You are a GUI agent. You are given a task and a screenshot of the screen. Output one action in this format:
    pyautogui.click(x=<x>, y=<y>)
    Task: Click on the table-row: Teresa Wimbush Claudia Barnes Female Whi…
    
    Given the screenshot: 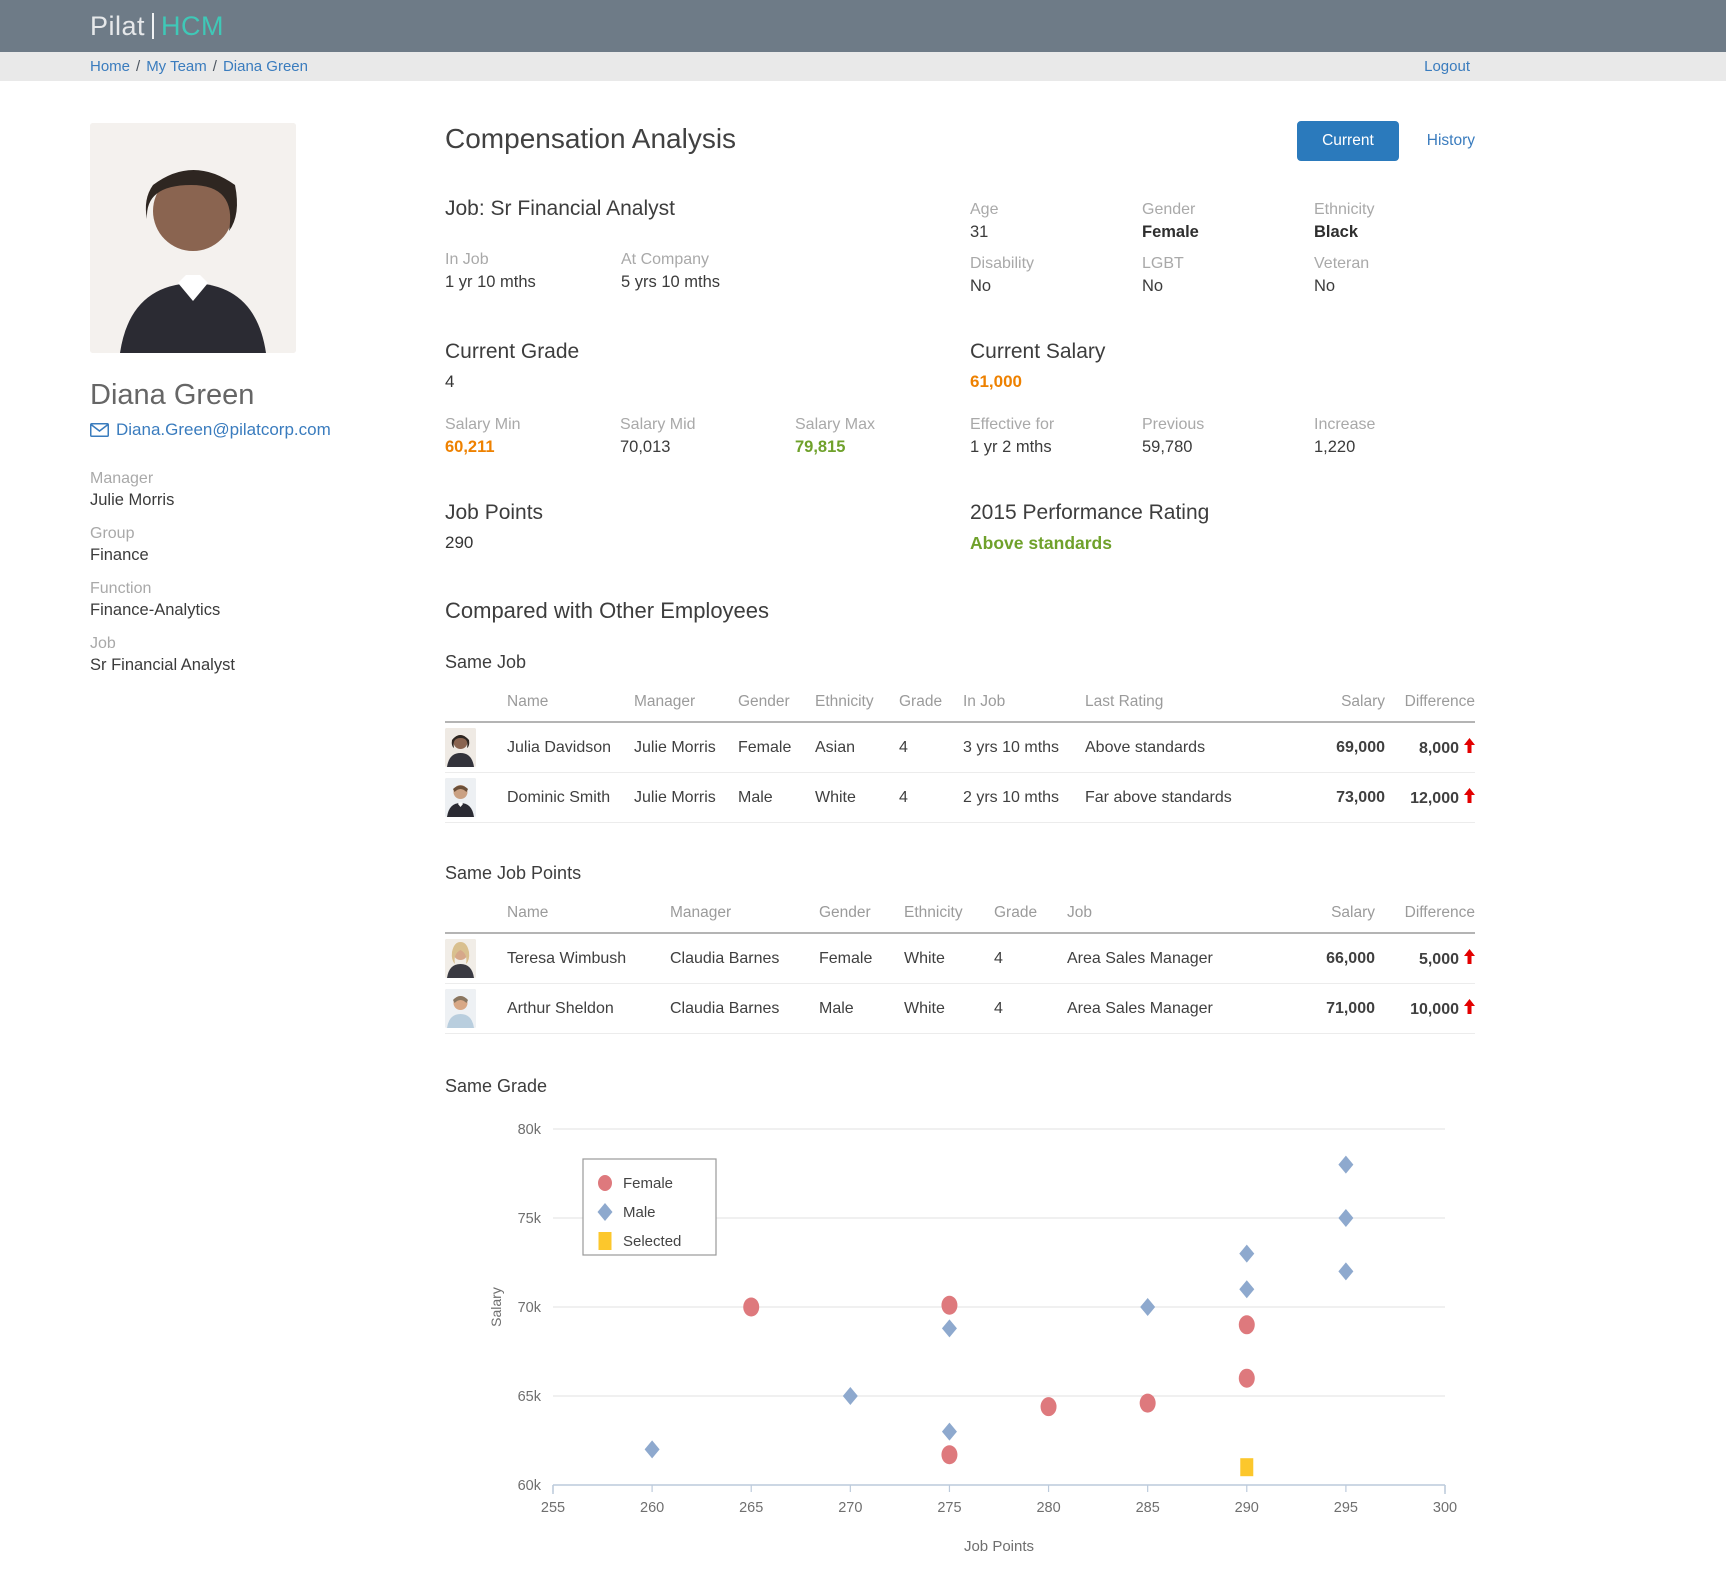 What is the action you would take?
    pyautogui.click(x=960, y=958)
    